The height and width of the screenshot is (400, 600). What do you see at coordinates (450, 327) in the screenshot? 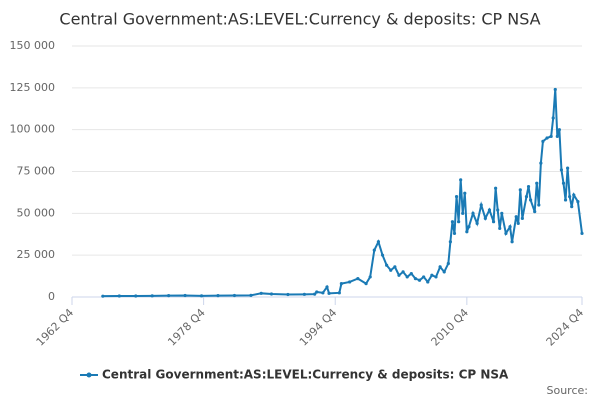
I see `x-tick-label: 2010 Q4` at bounding box center [450, 327].